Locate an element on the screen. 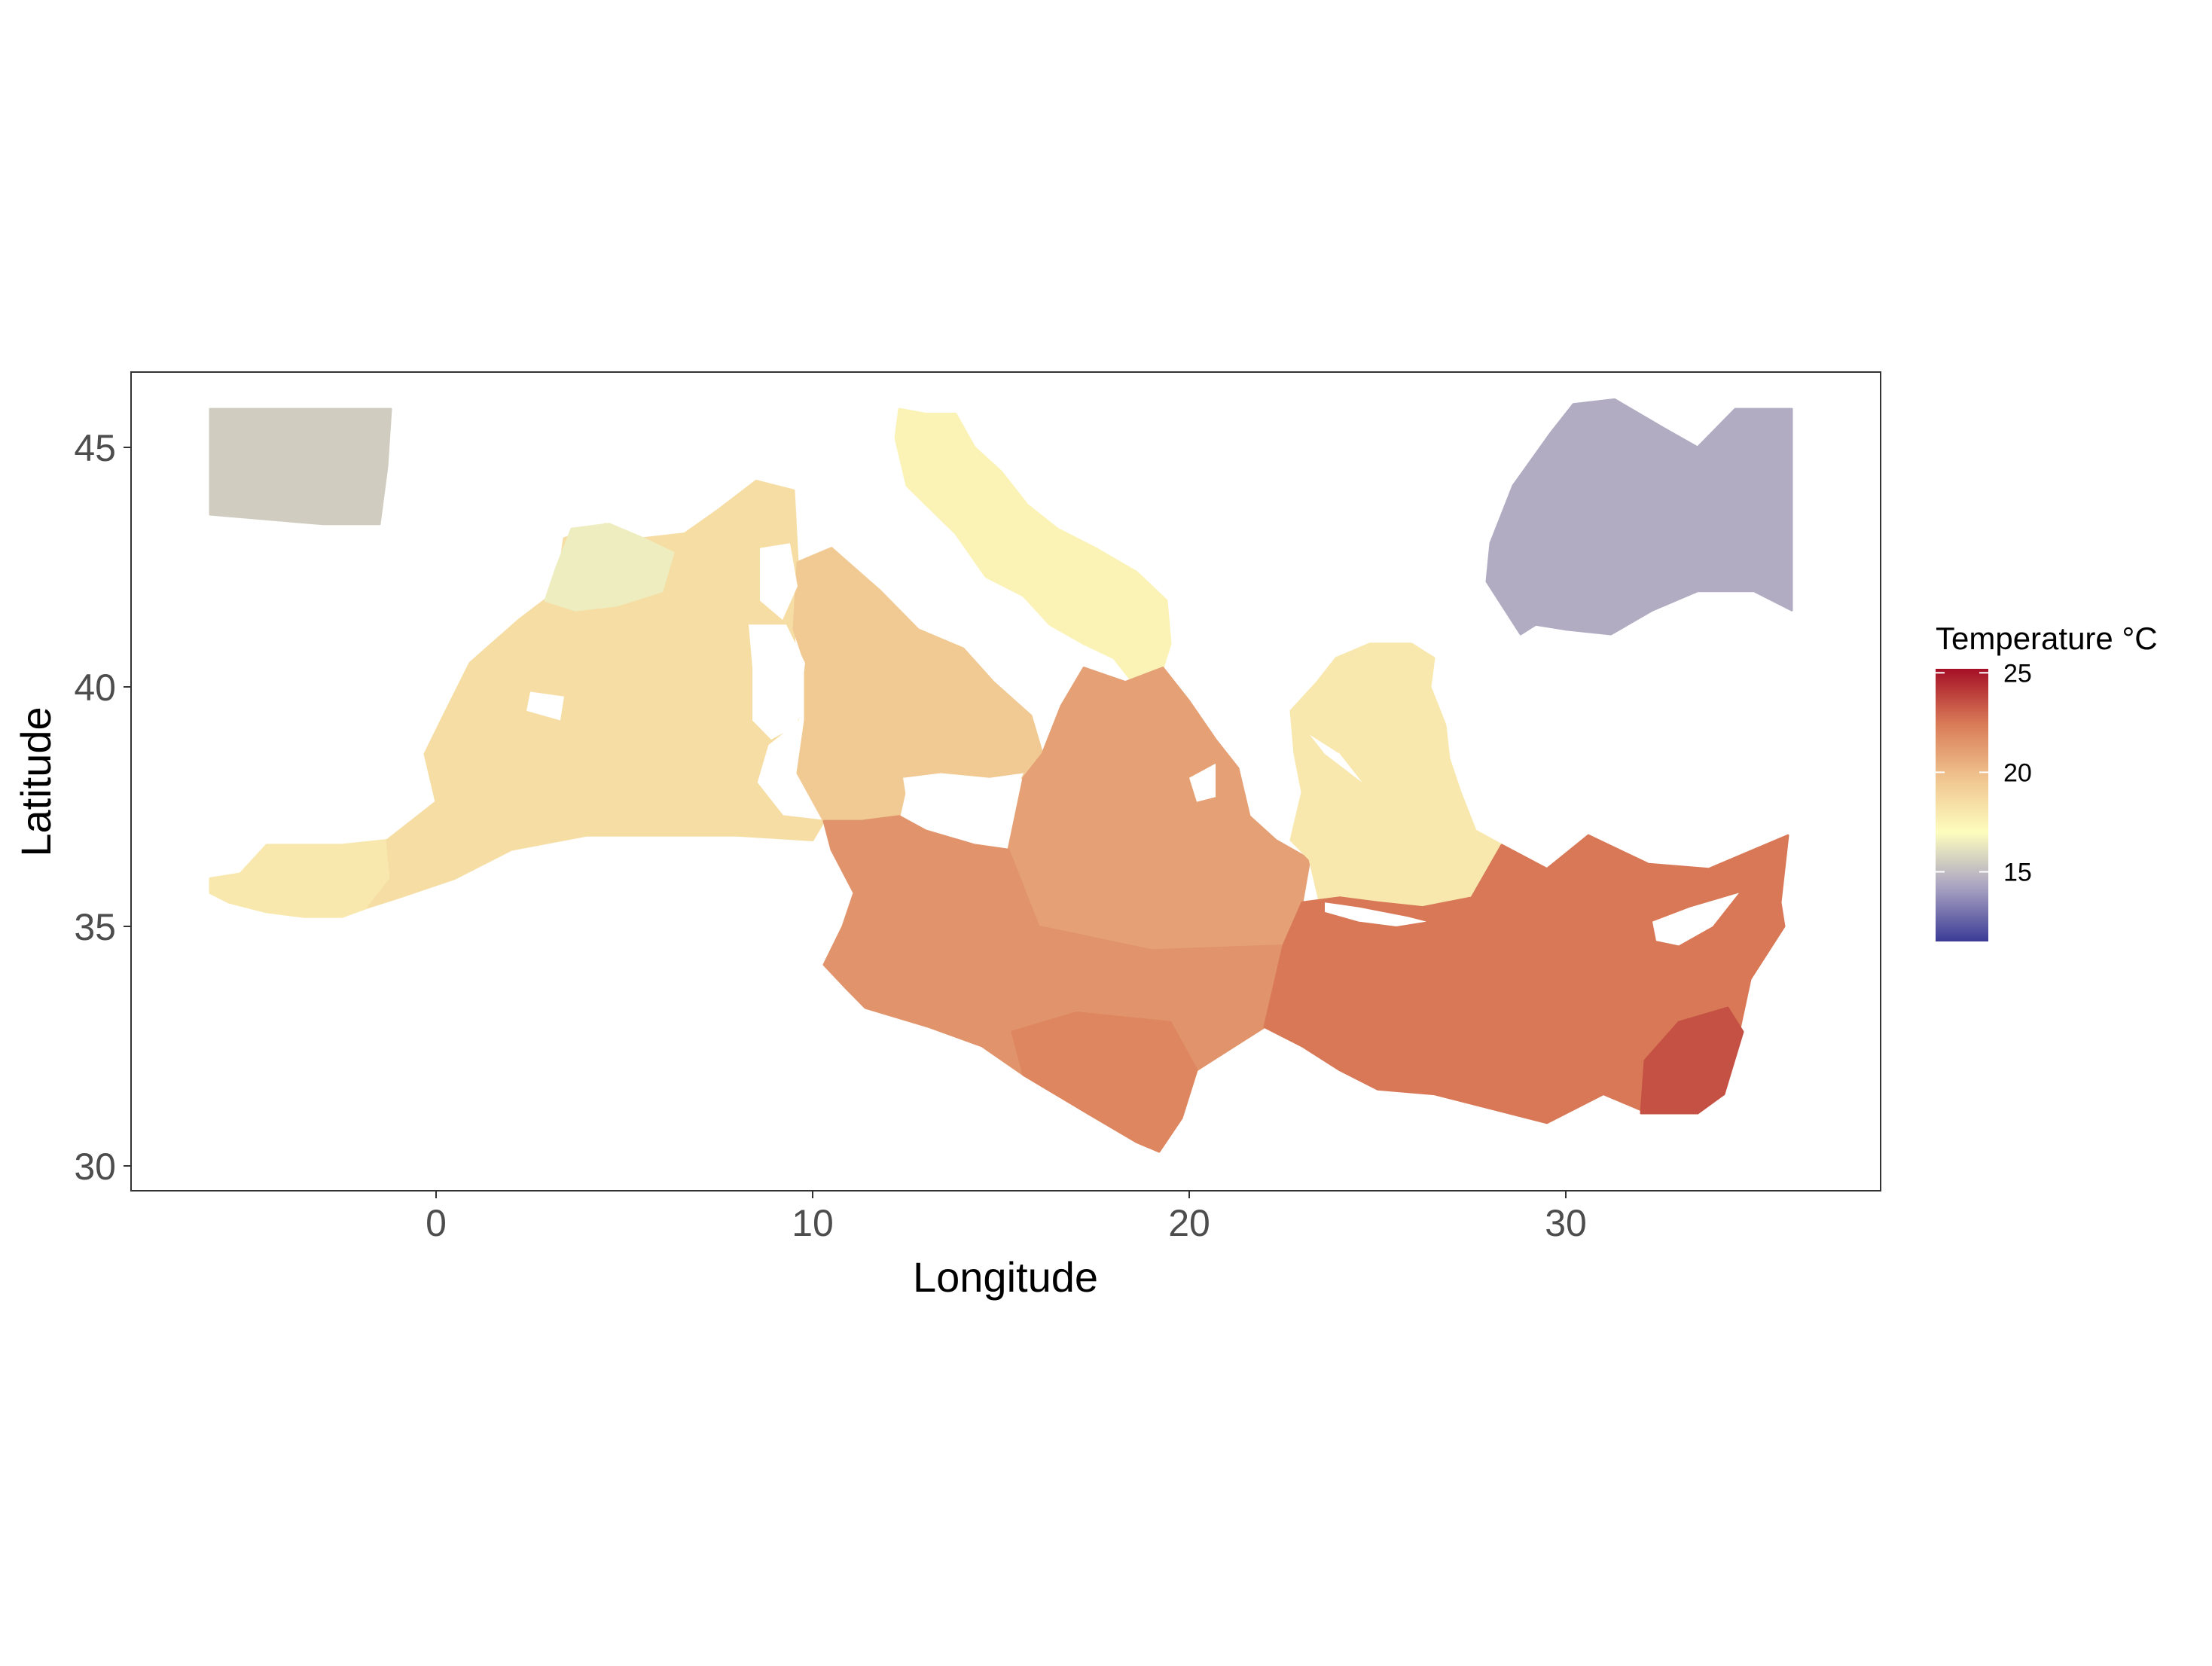 This screenshot has height=1666, width=2212. legend-tick-label: 25 is located at coordinates (2017, 673).